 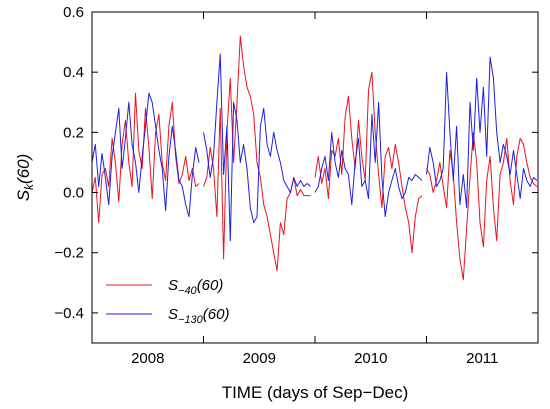 I want to click on y-tick-label: −0.2, so click(x=69, y=253).